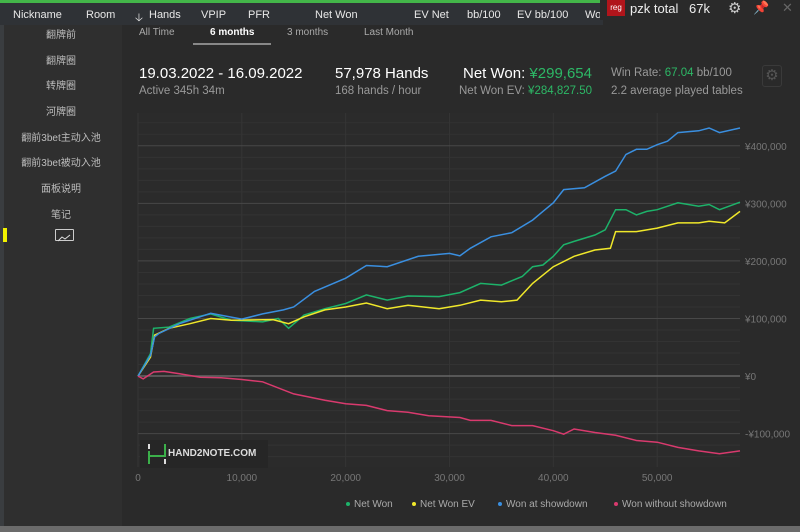 The height and width of the screenshot is (532, 800). I want to click on arrow-down-icon: 🡣, so click(139, 18).